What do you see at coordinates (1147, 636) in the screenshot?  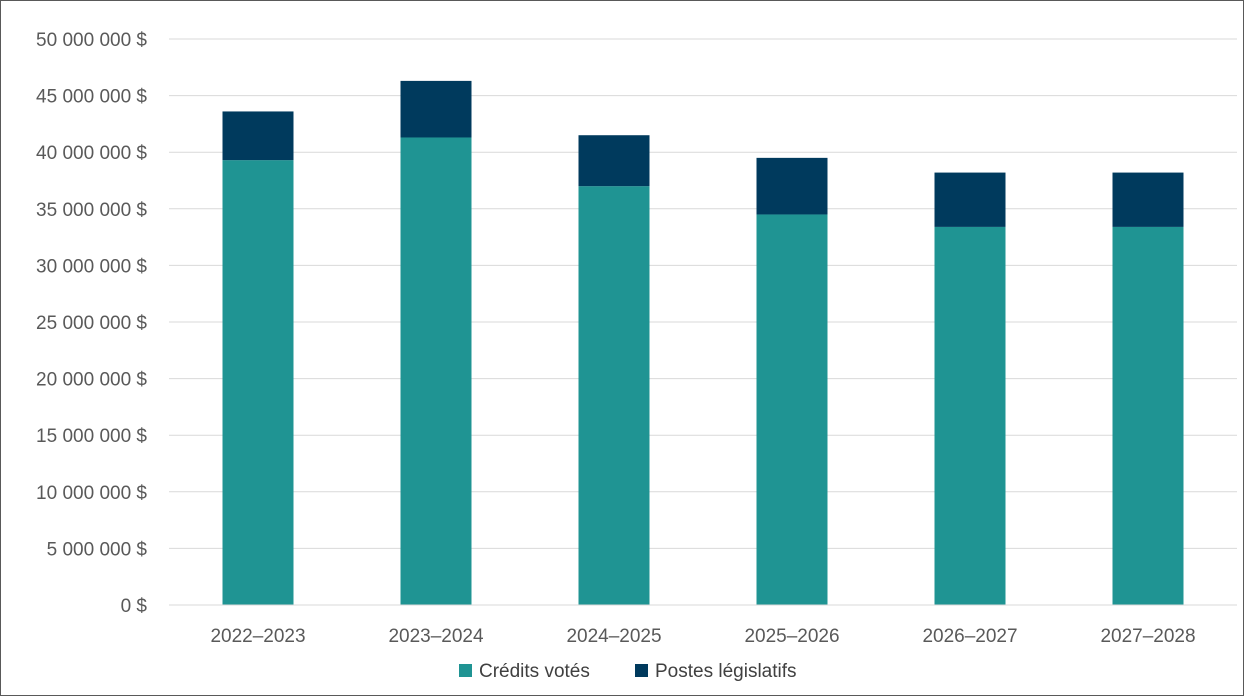 I see `x-tick-label: 2027–2028` at bounding box center [1147, 636].